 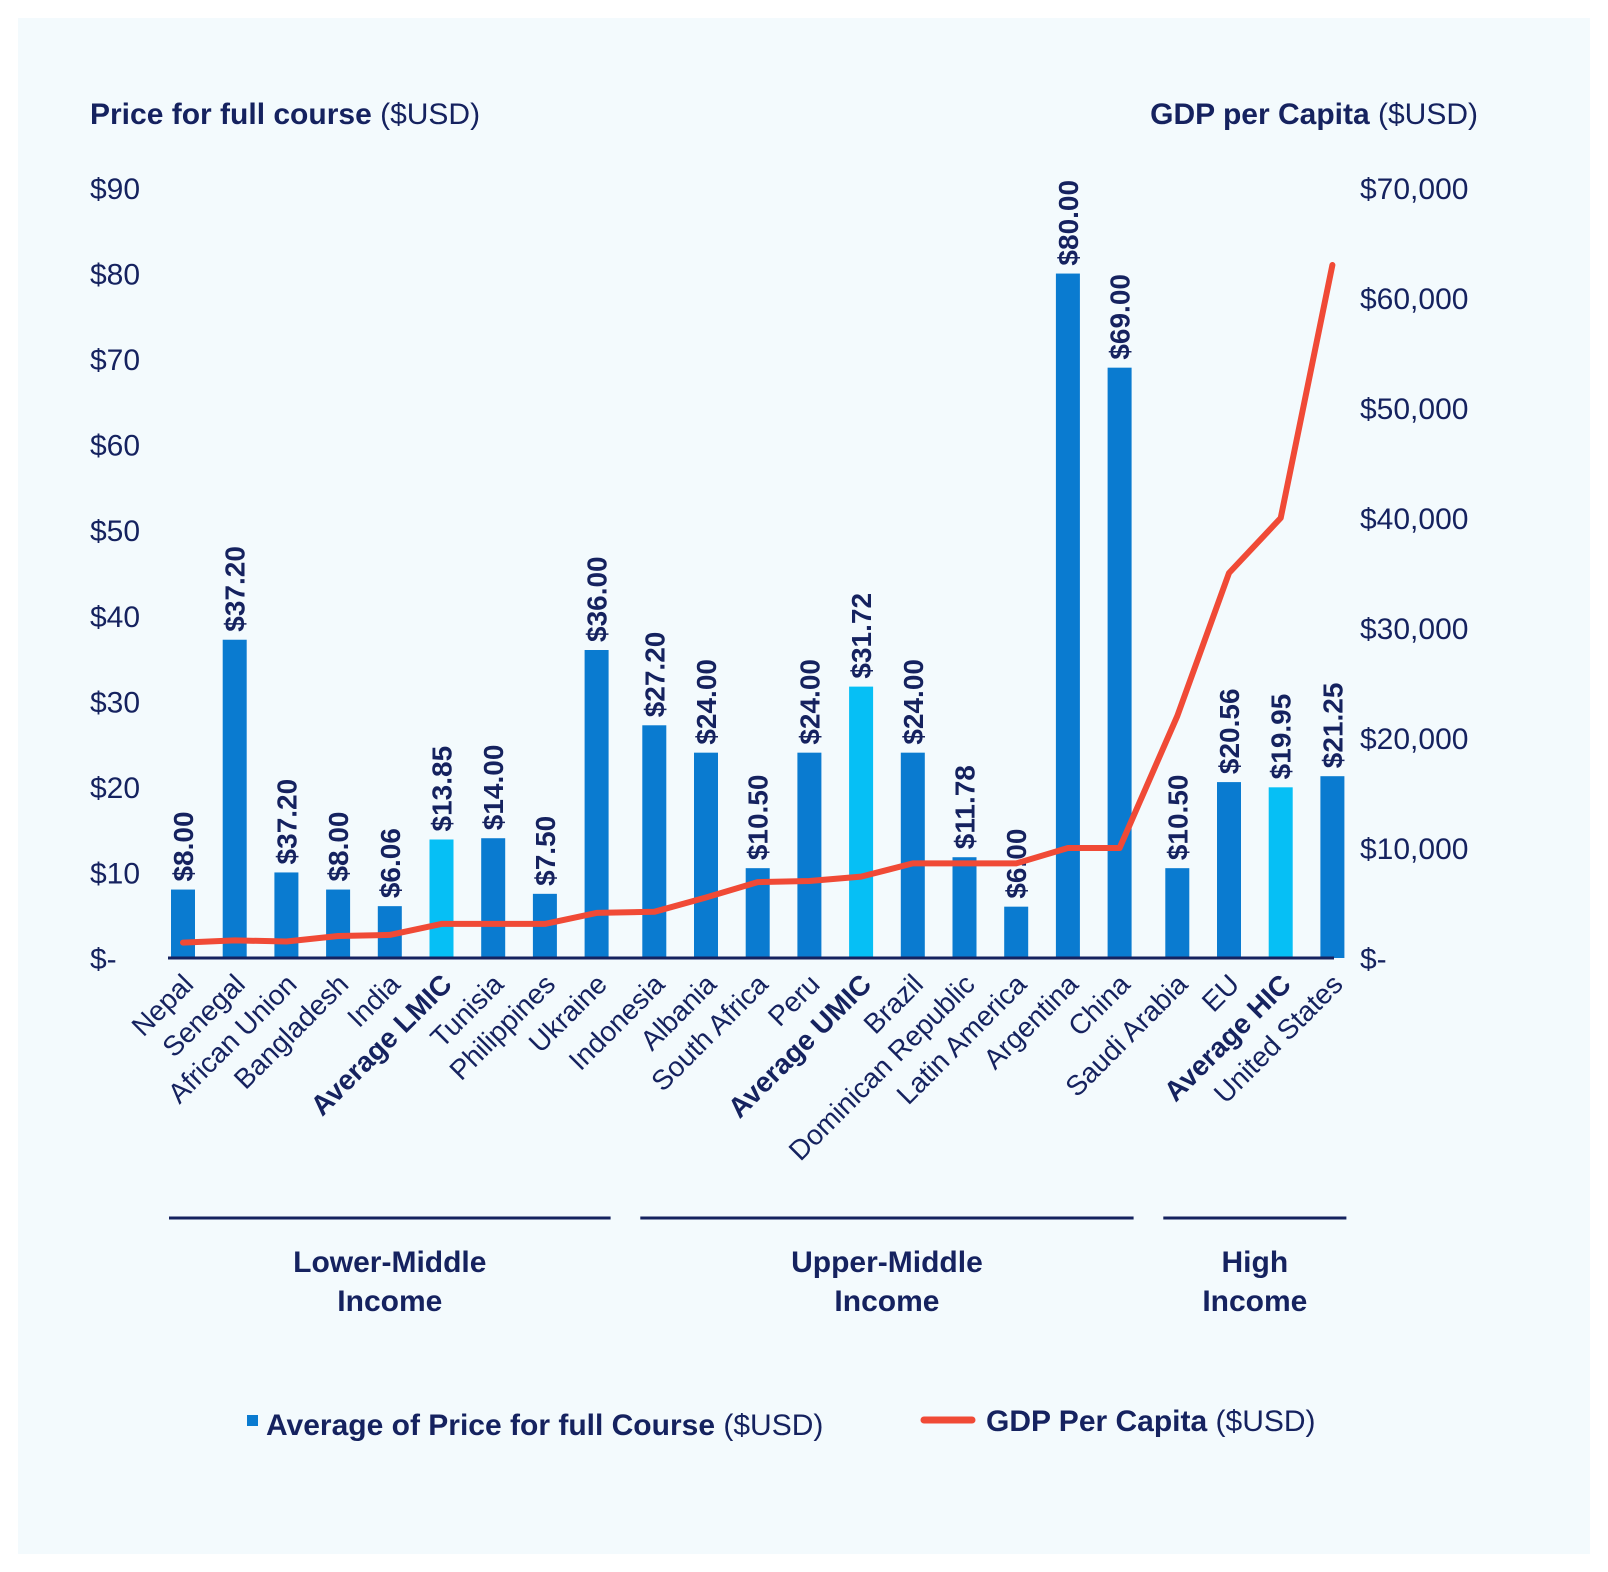 I want to click on right-tick-label: $30,000, so click(x=1414, y=629).